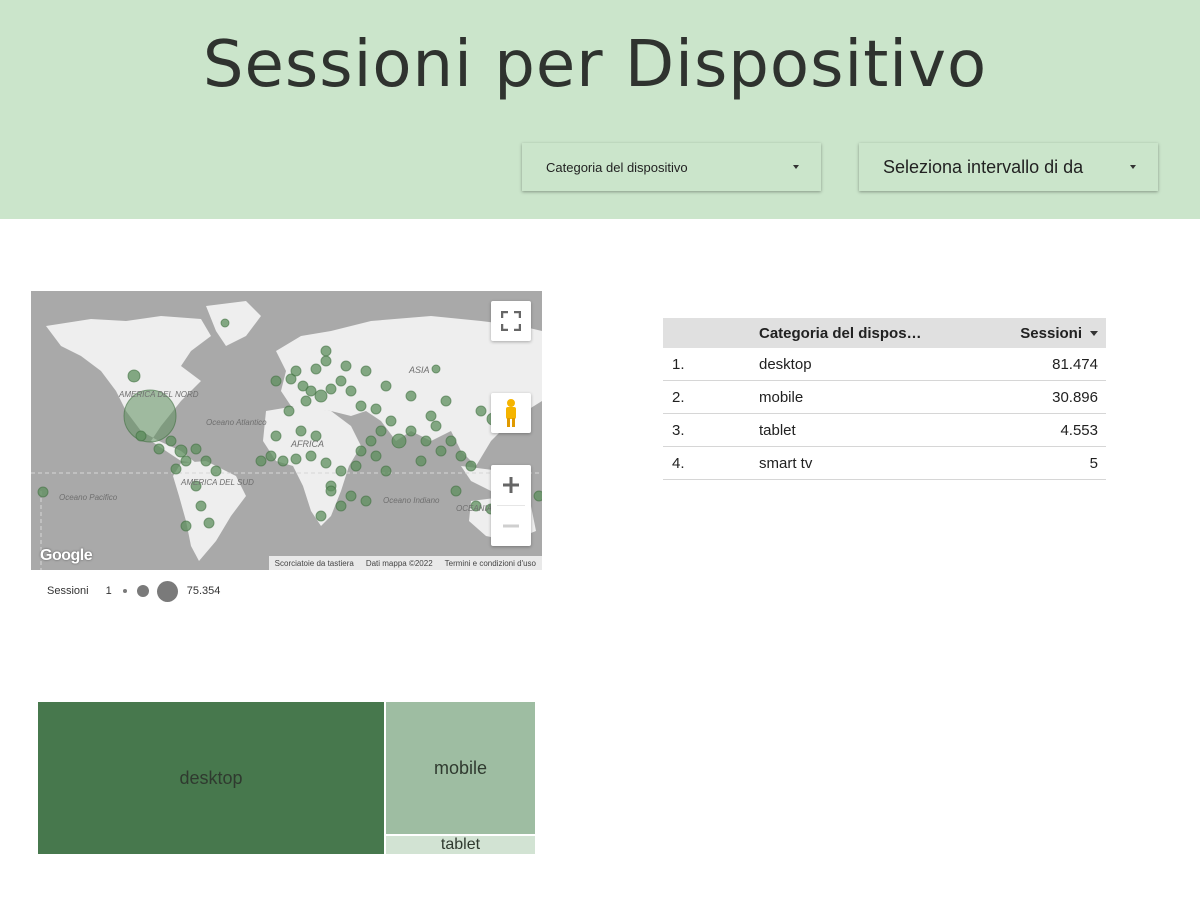 The width and height of the screenshot is (1200, 901). What do you see at coordinates (211, 778) in the screenshot?
I see `treemap-cell-desktop: desktop` at bounding box center [211, 778].